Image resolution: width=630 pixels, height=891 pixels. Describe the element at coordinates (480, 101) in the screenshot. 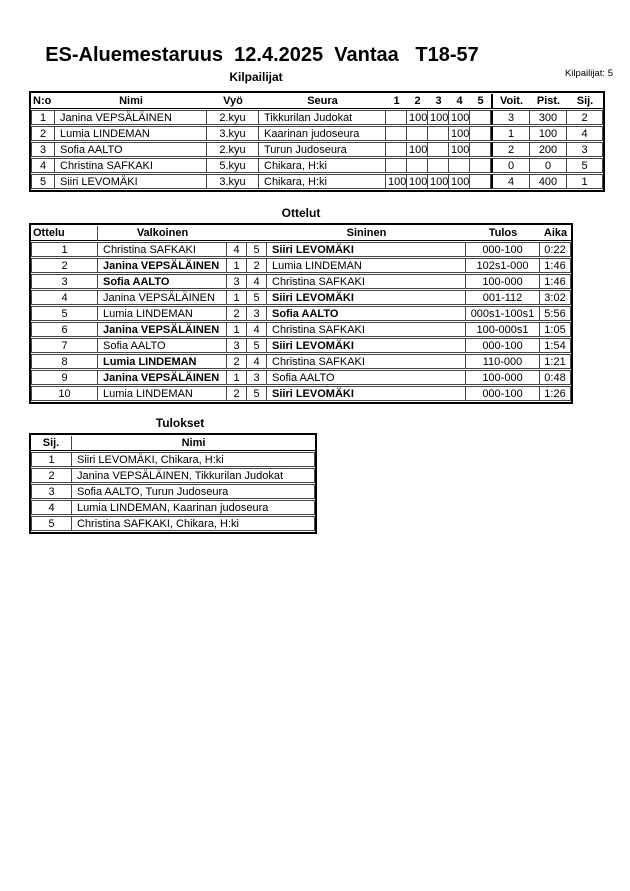

I see `col-header-round-5: 5` at that location.